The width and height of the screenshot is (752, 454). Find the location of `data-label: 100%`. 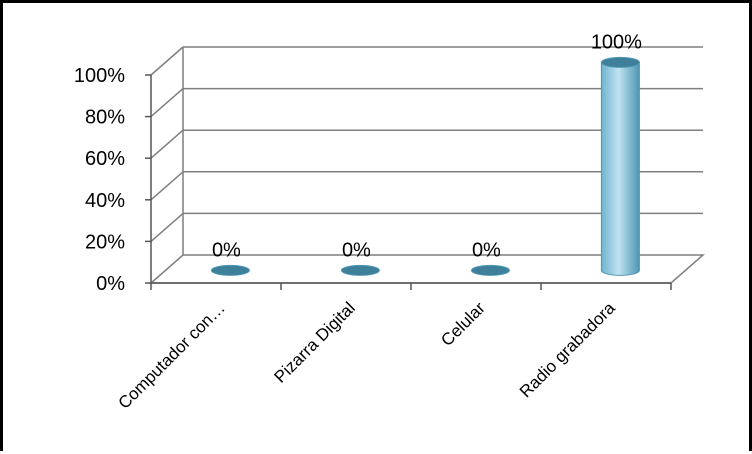

data-label: 100% is located at coordinates (616, 42).